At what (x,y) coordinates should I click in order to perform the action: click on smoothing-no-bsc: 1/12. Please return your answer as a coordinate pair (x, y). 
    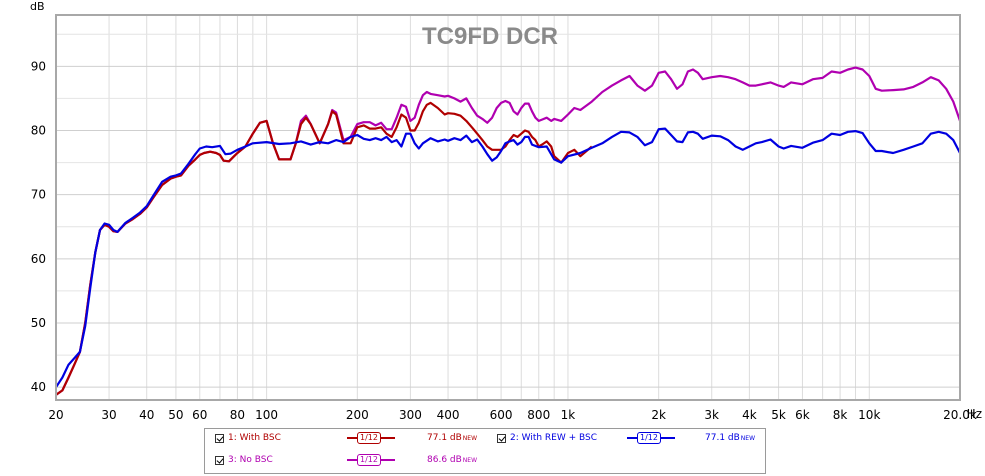
    Looking at the image, I should click on (371, 460).